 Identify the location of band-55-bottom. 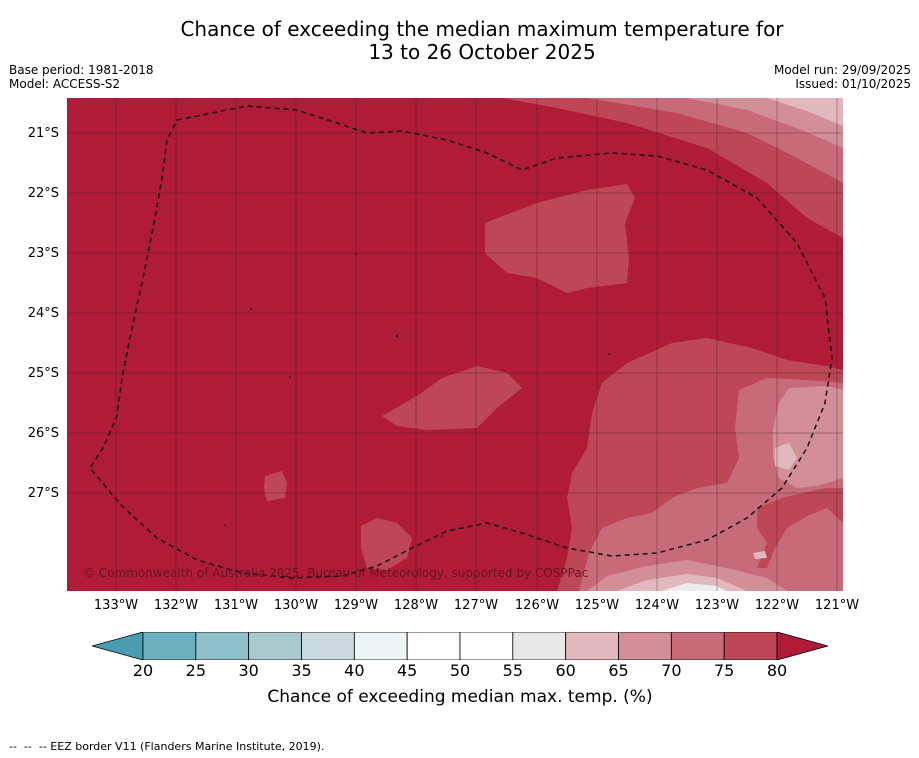
(694, 587).